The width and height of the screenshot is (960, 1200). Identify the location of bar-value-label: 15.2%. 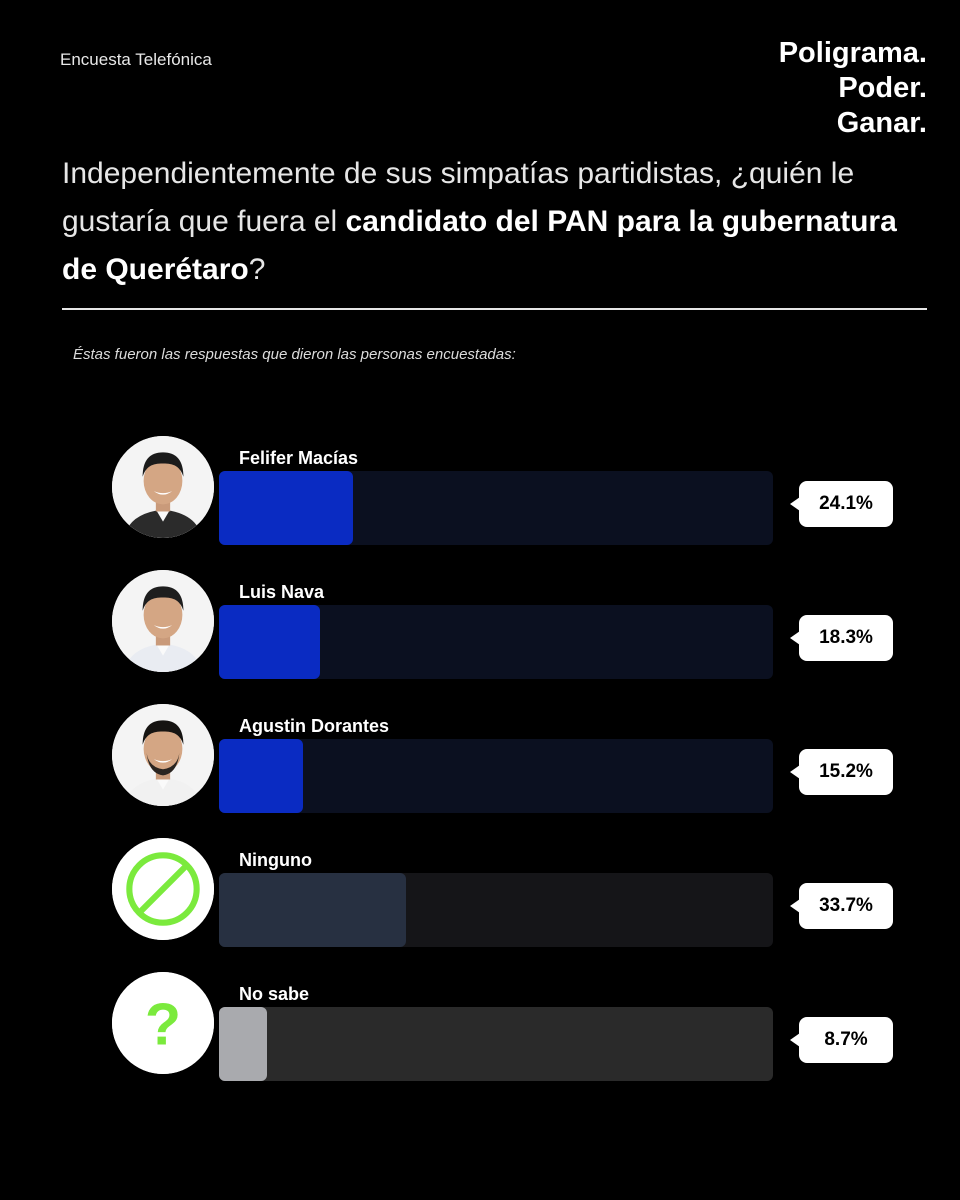
(841, 772).